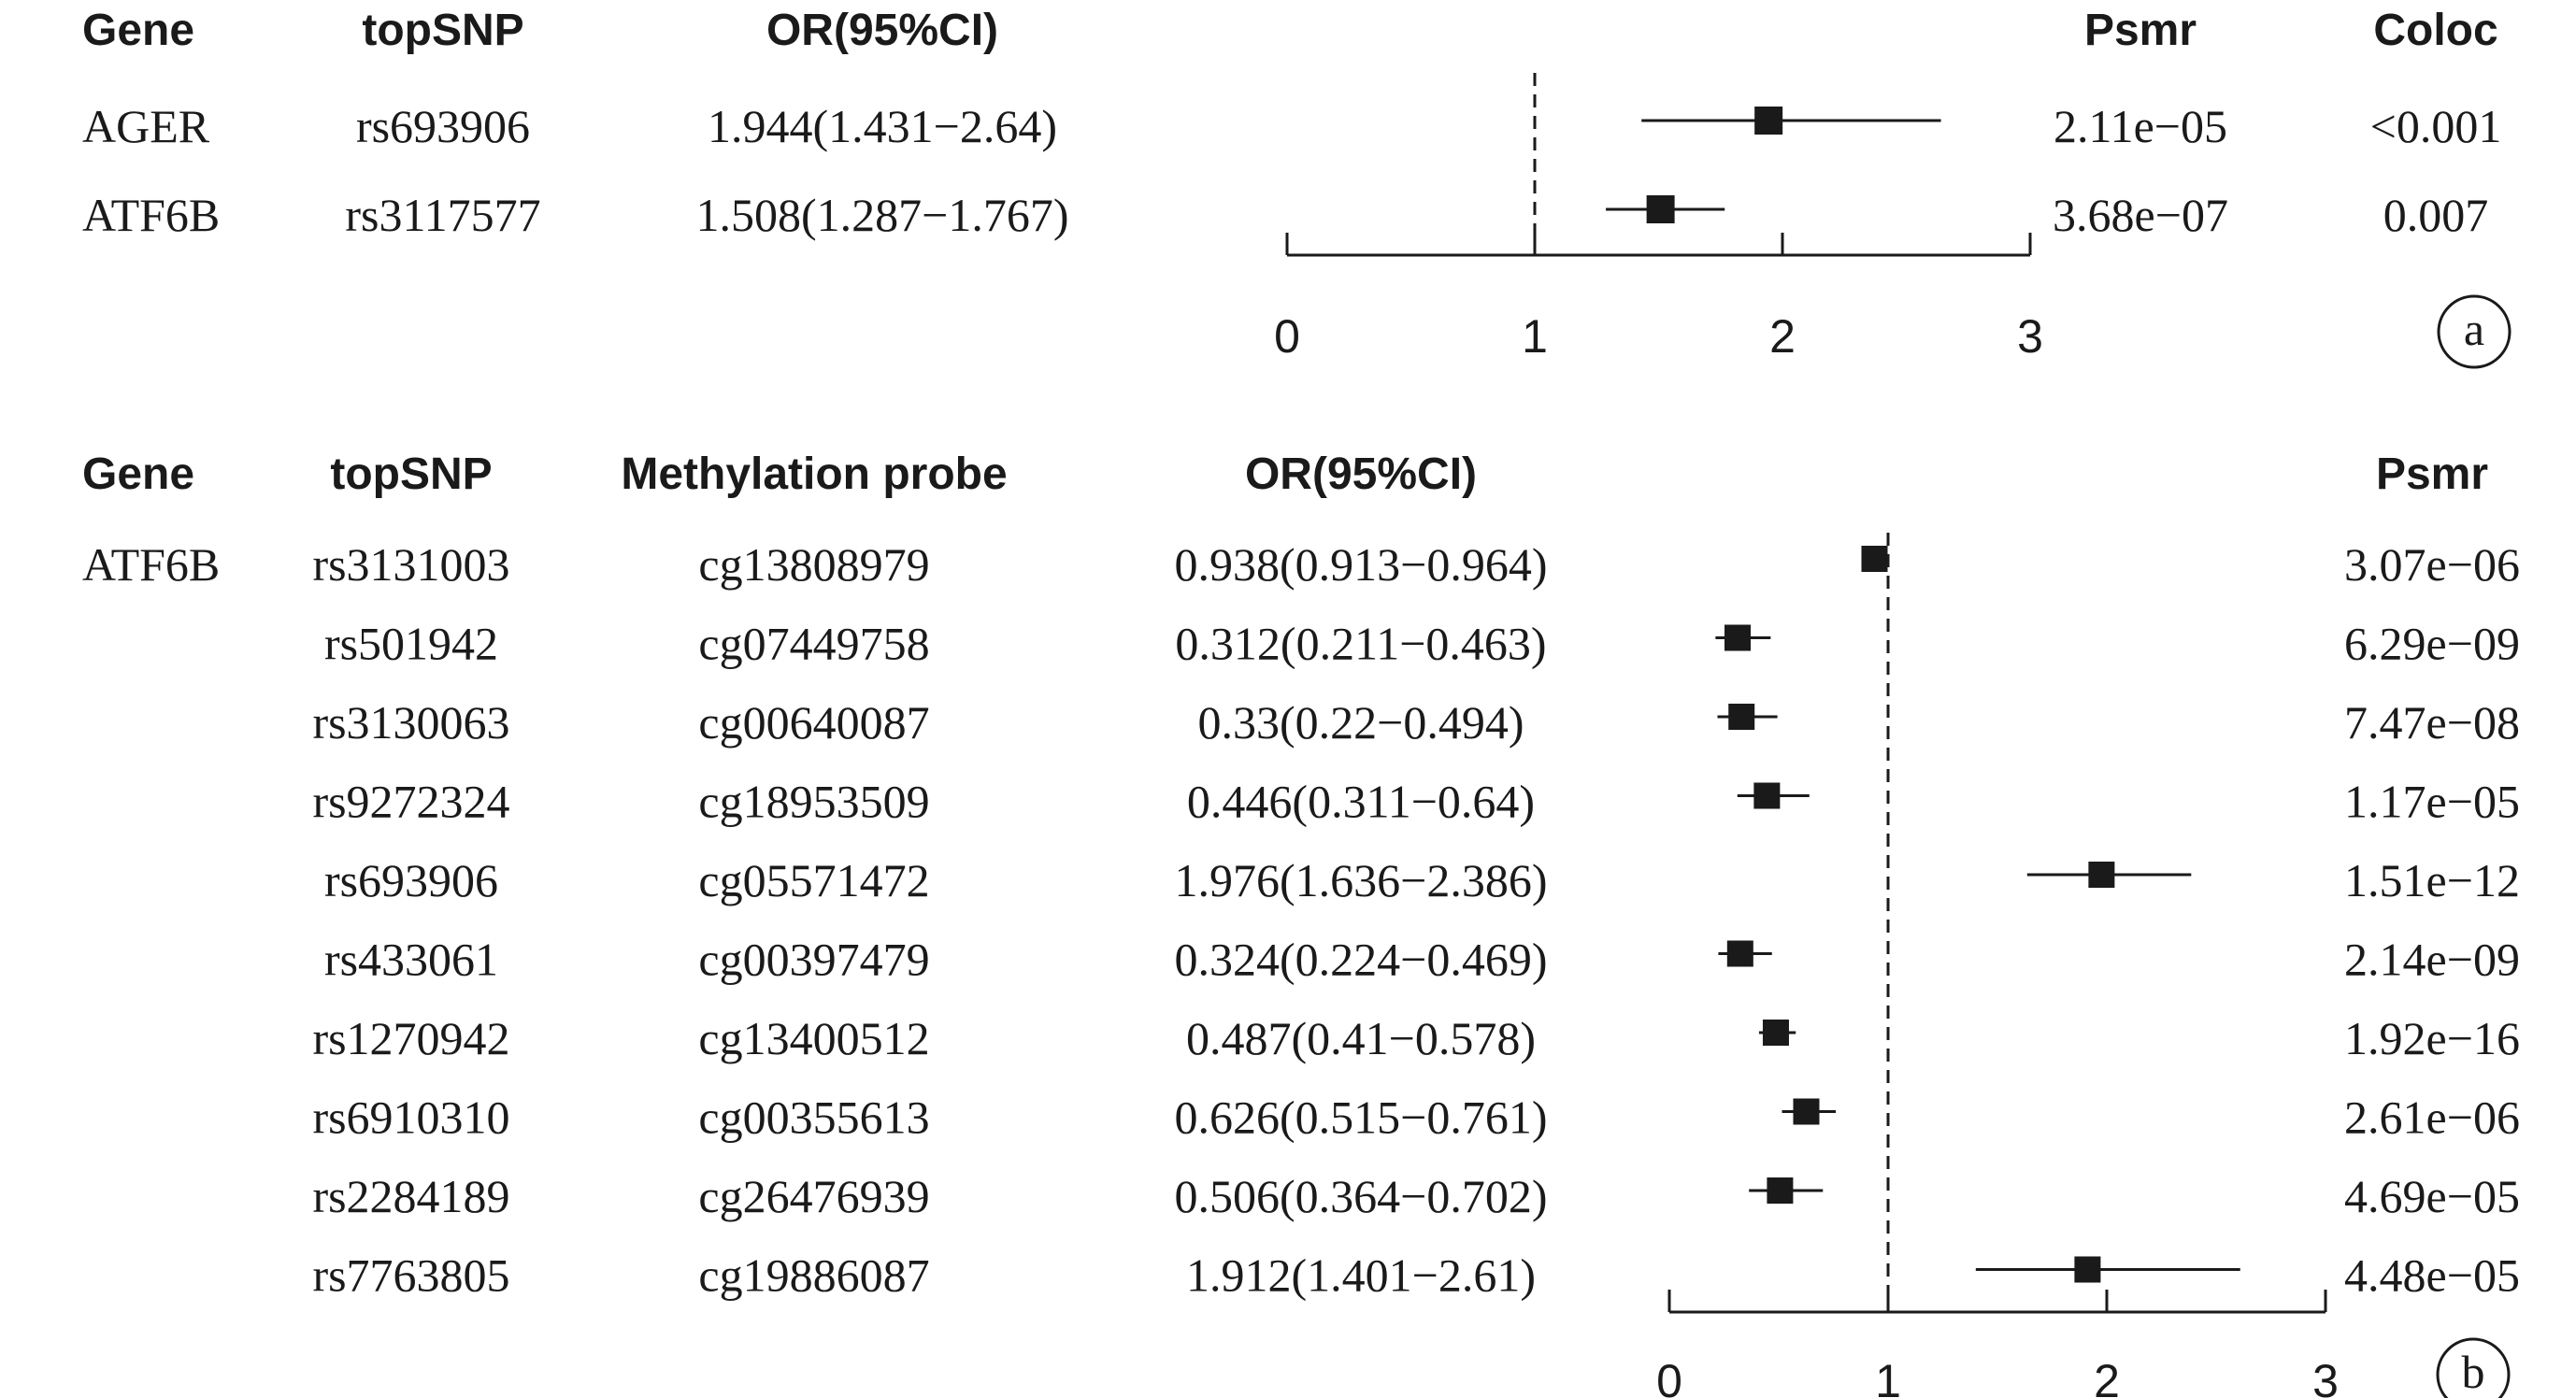  What do you see at coordinates (813, 1117) in the screenshot?
I see `cell-probe: cg00355613` at bounding box center [813, 1117].